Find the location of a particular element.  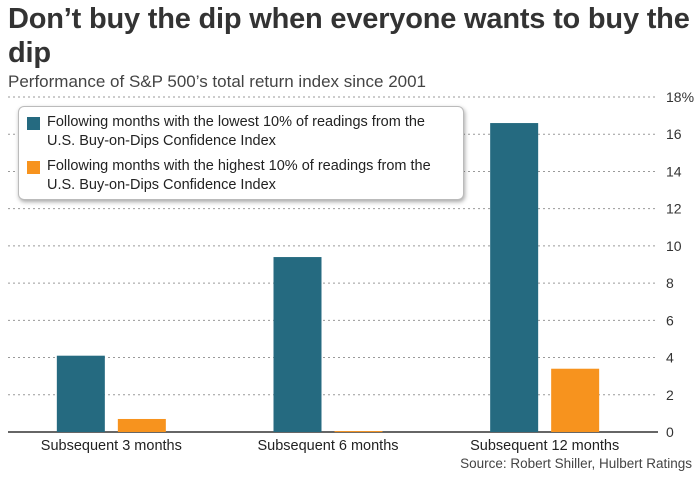

legend-swatch-highest is located at coordinates (33, 167).